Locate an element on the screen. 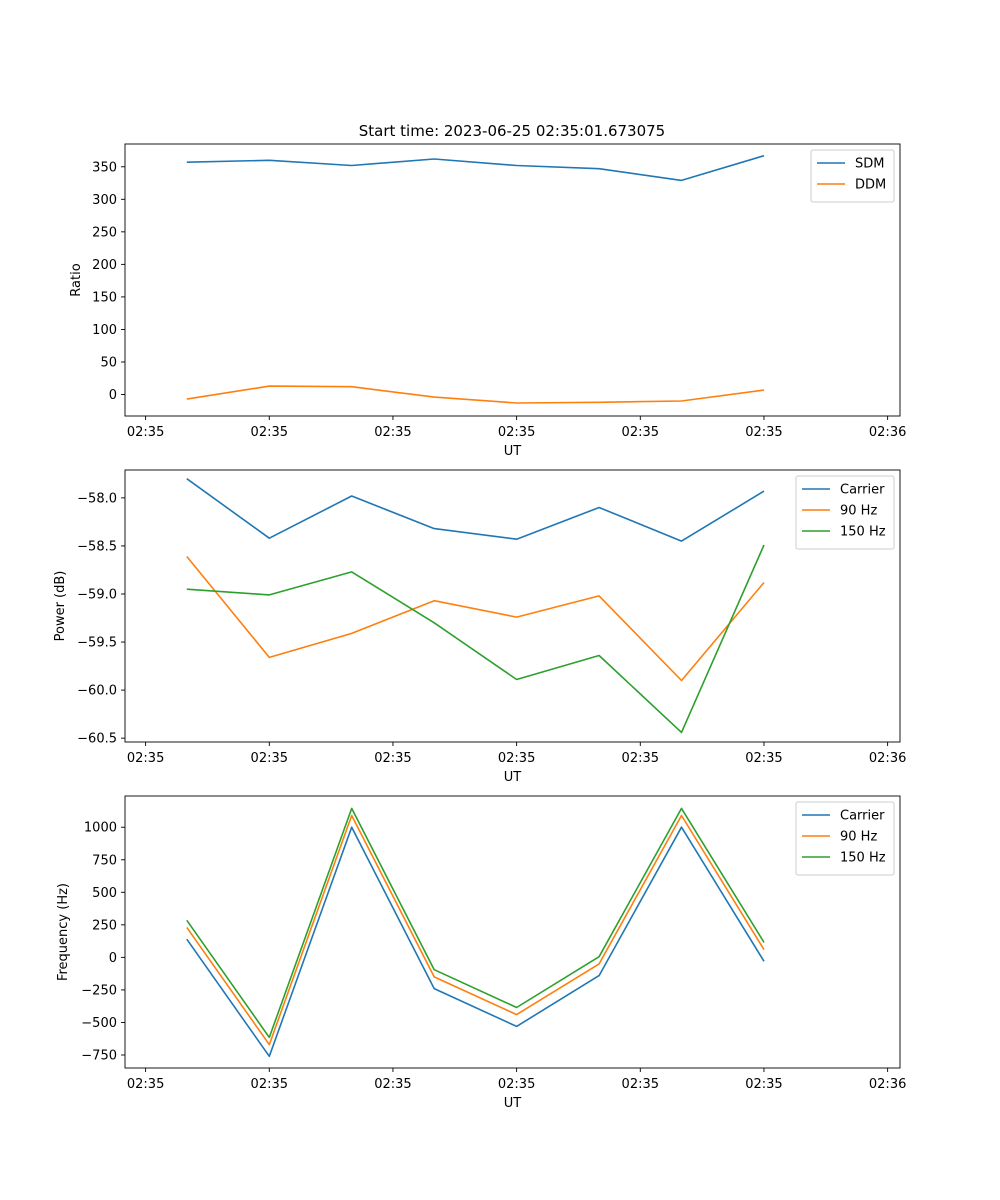  y-tick-label: −59.0 is located at coordinates (97, 594).